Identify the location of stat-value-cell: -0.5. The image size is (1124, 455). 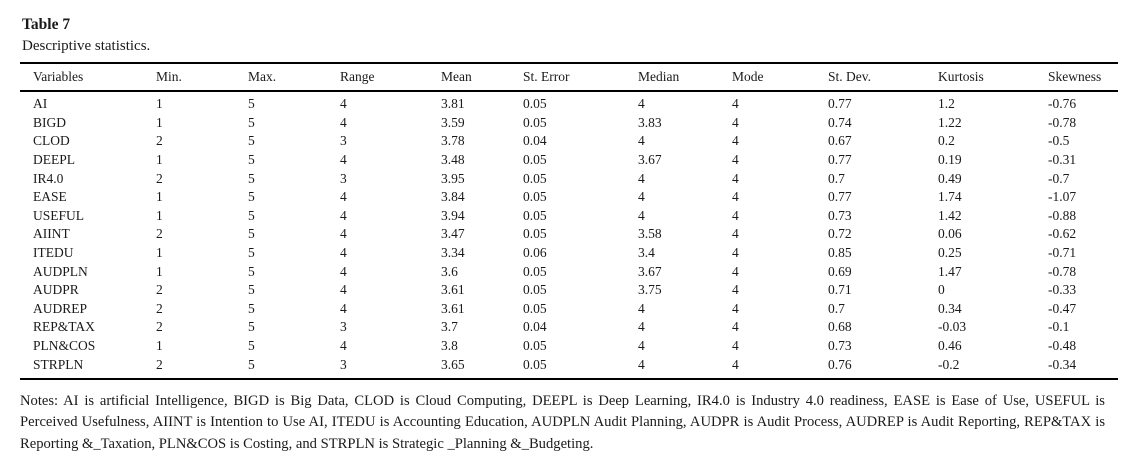
(1059, 141).